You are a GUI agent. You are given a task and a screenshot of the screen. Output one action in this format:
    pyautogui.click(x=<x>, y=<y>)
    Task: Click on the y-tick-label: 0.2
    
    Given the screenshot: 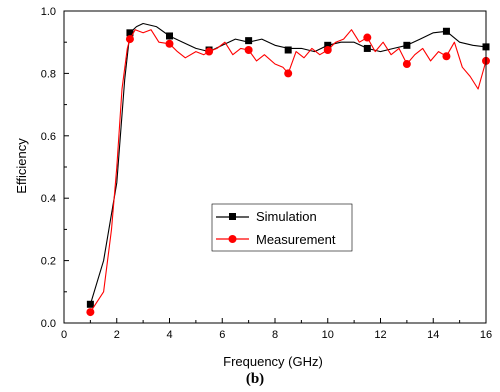 What is the action you would take?
    pyautogui.click(x=48, y=262)
    